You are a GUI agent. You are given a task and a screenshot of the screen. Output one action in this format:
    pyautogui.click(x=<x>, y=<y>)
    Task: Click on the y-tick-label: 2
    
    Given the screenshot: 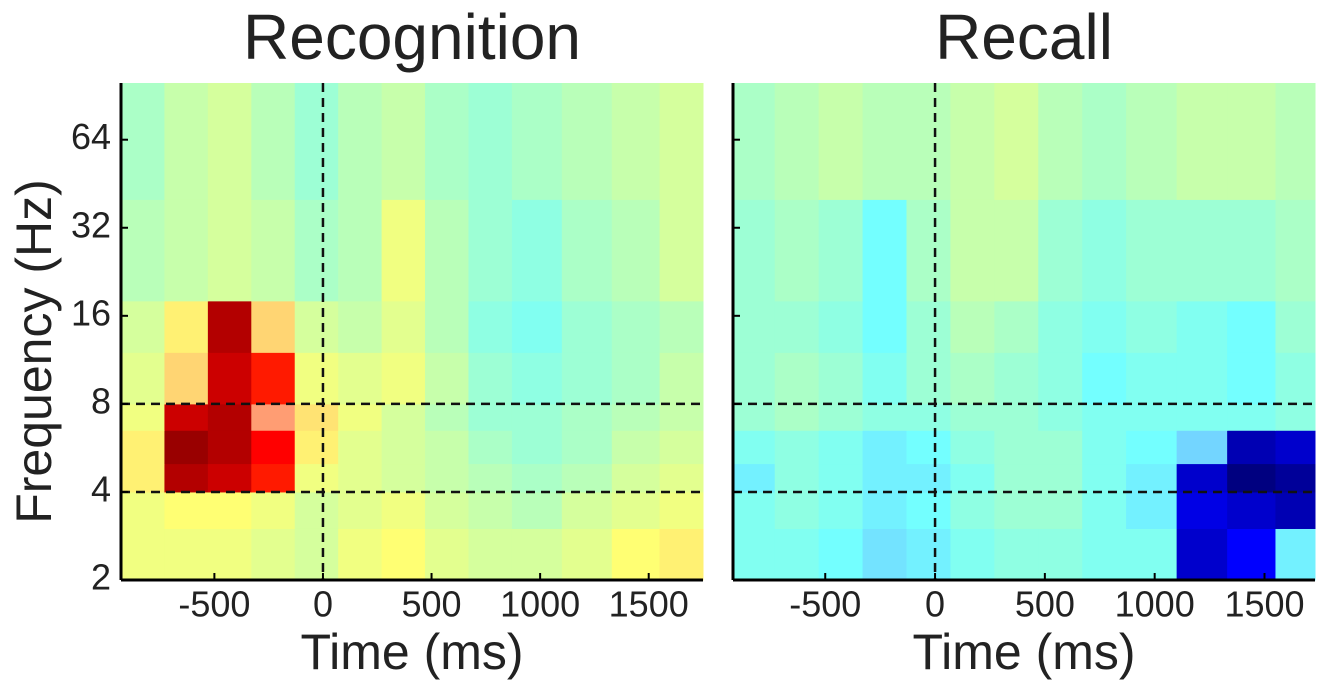 What is the action you would take?
    pyautogui.click(x=101, y=577)
    